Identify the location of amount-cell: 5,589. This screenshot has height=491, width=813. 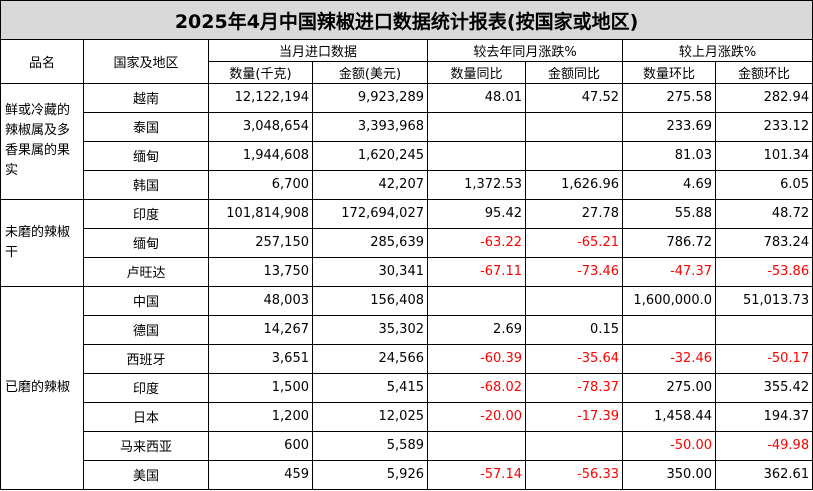
(370, 445).